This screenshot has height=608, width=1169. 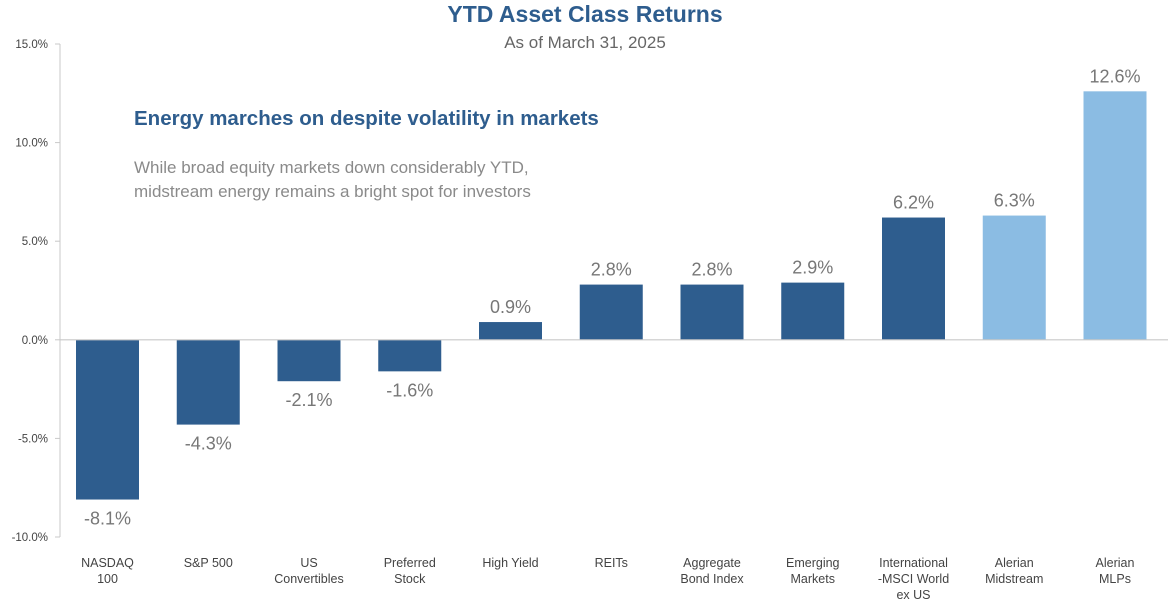 I want to click on category-label-line: Midstream, so click(x=1014, y=579).